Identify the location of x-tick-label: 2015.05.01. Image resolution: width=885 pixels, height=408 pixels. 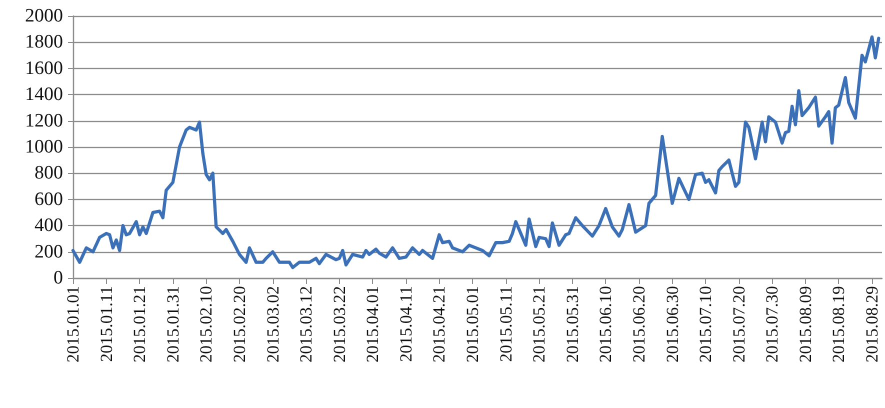
(472, 324).